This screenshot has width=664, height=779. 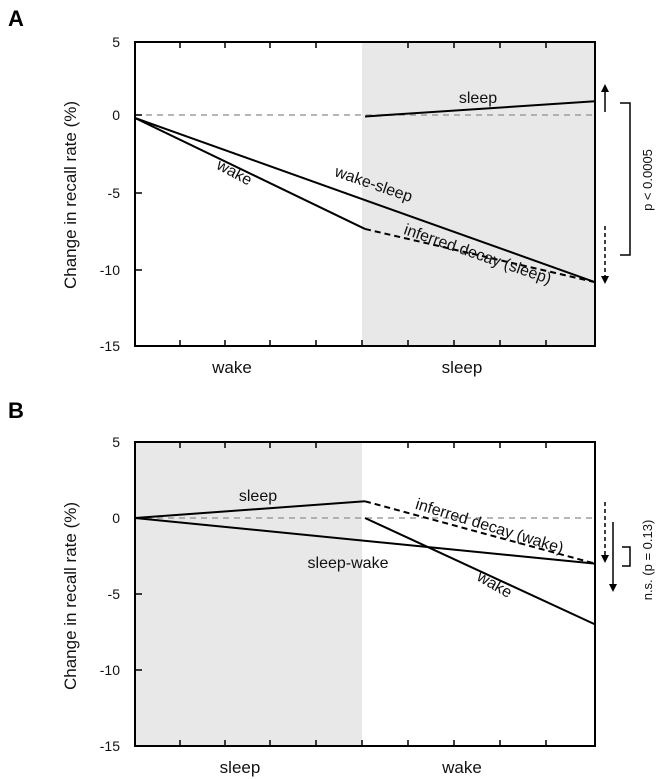 I want to click on panel-a-y-ticks, so click(x=138, y=194).